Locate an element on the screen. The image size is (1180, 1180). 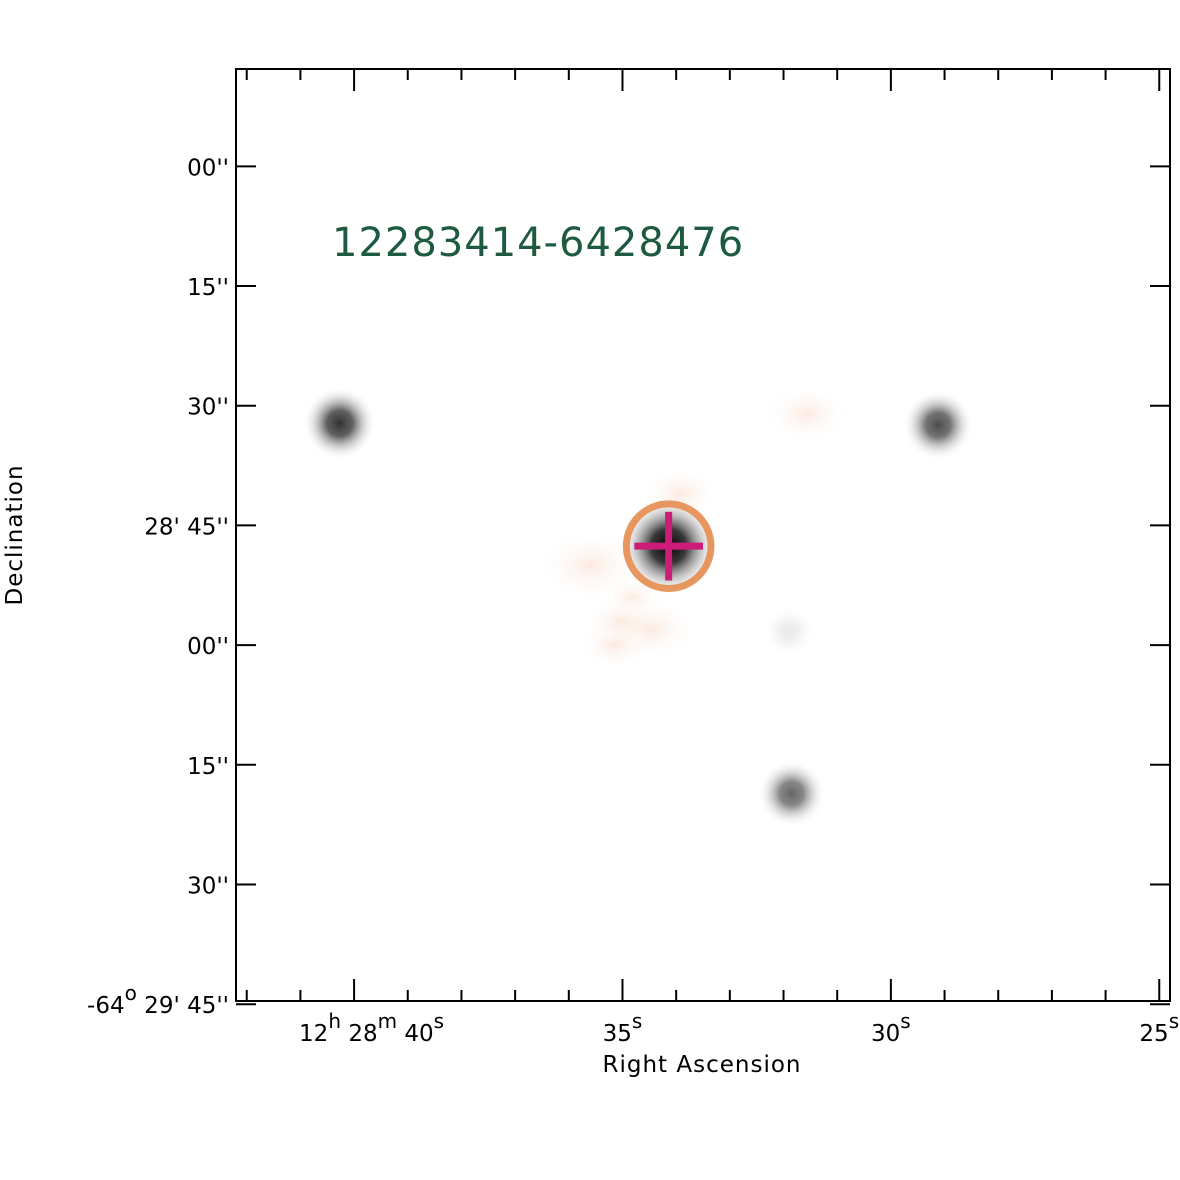
target-circle is located at coordinates (668, 546).